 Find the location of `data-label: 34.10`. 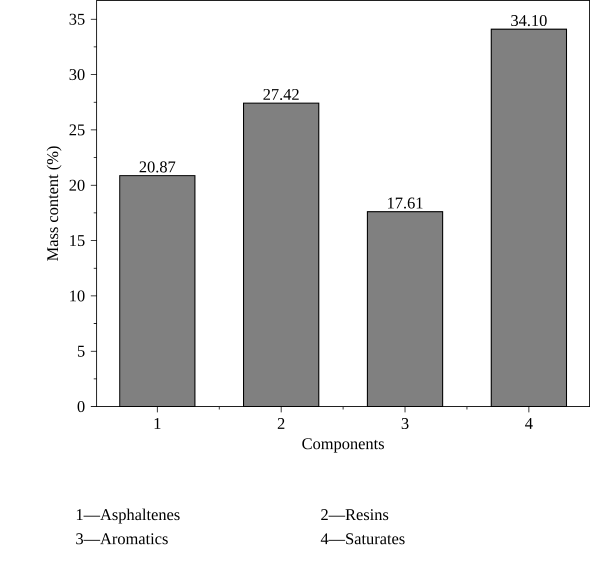

data-label: 34.10 is located at coordinates (529, 20).